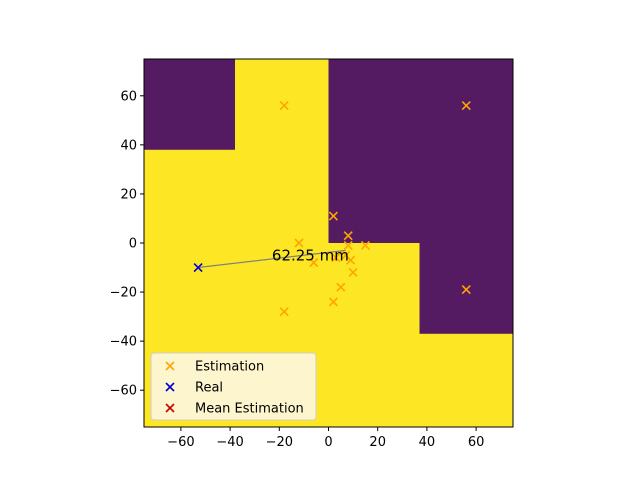  What do you see at coordinates (279, 442) in the screenshot?
I see `x-tick-label: −20` at bounding box center [279, 442].